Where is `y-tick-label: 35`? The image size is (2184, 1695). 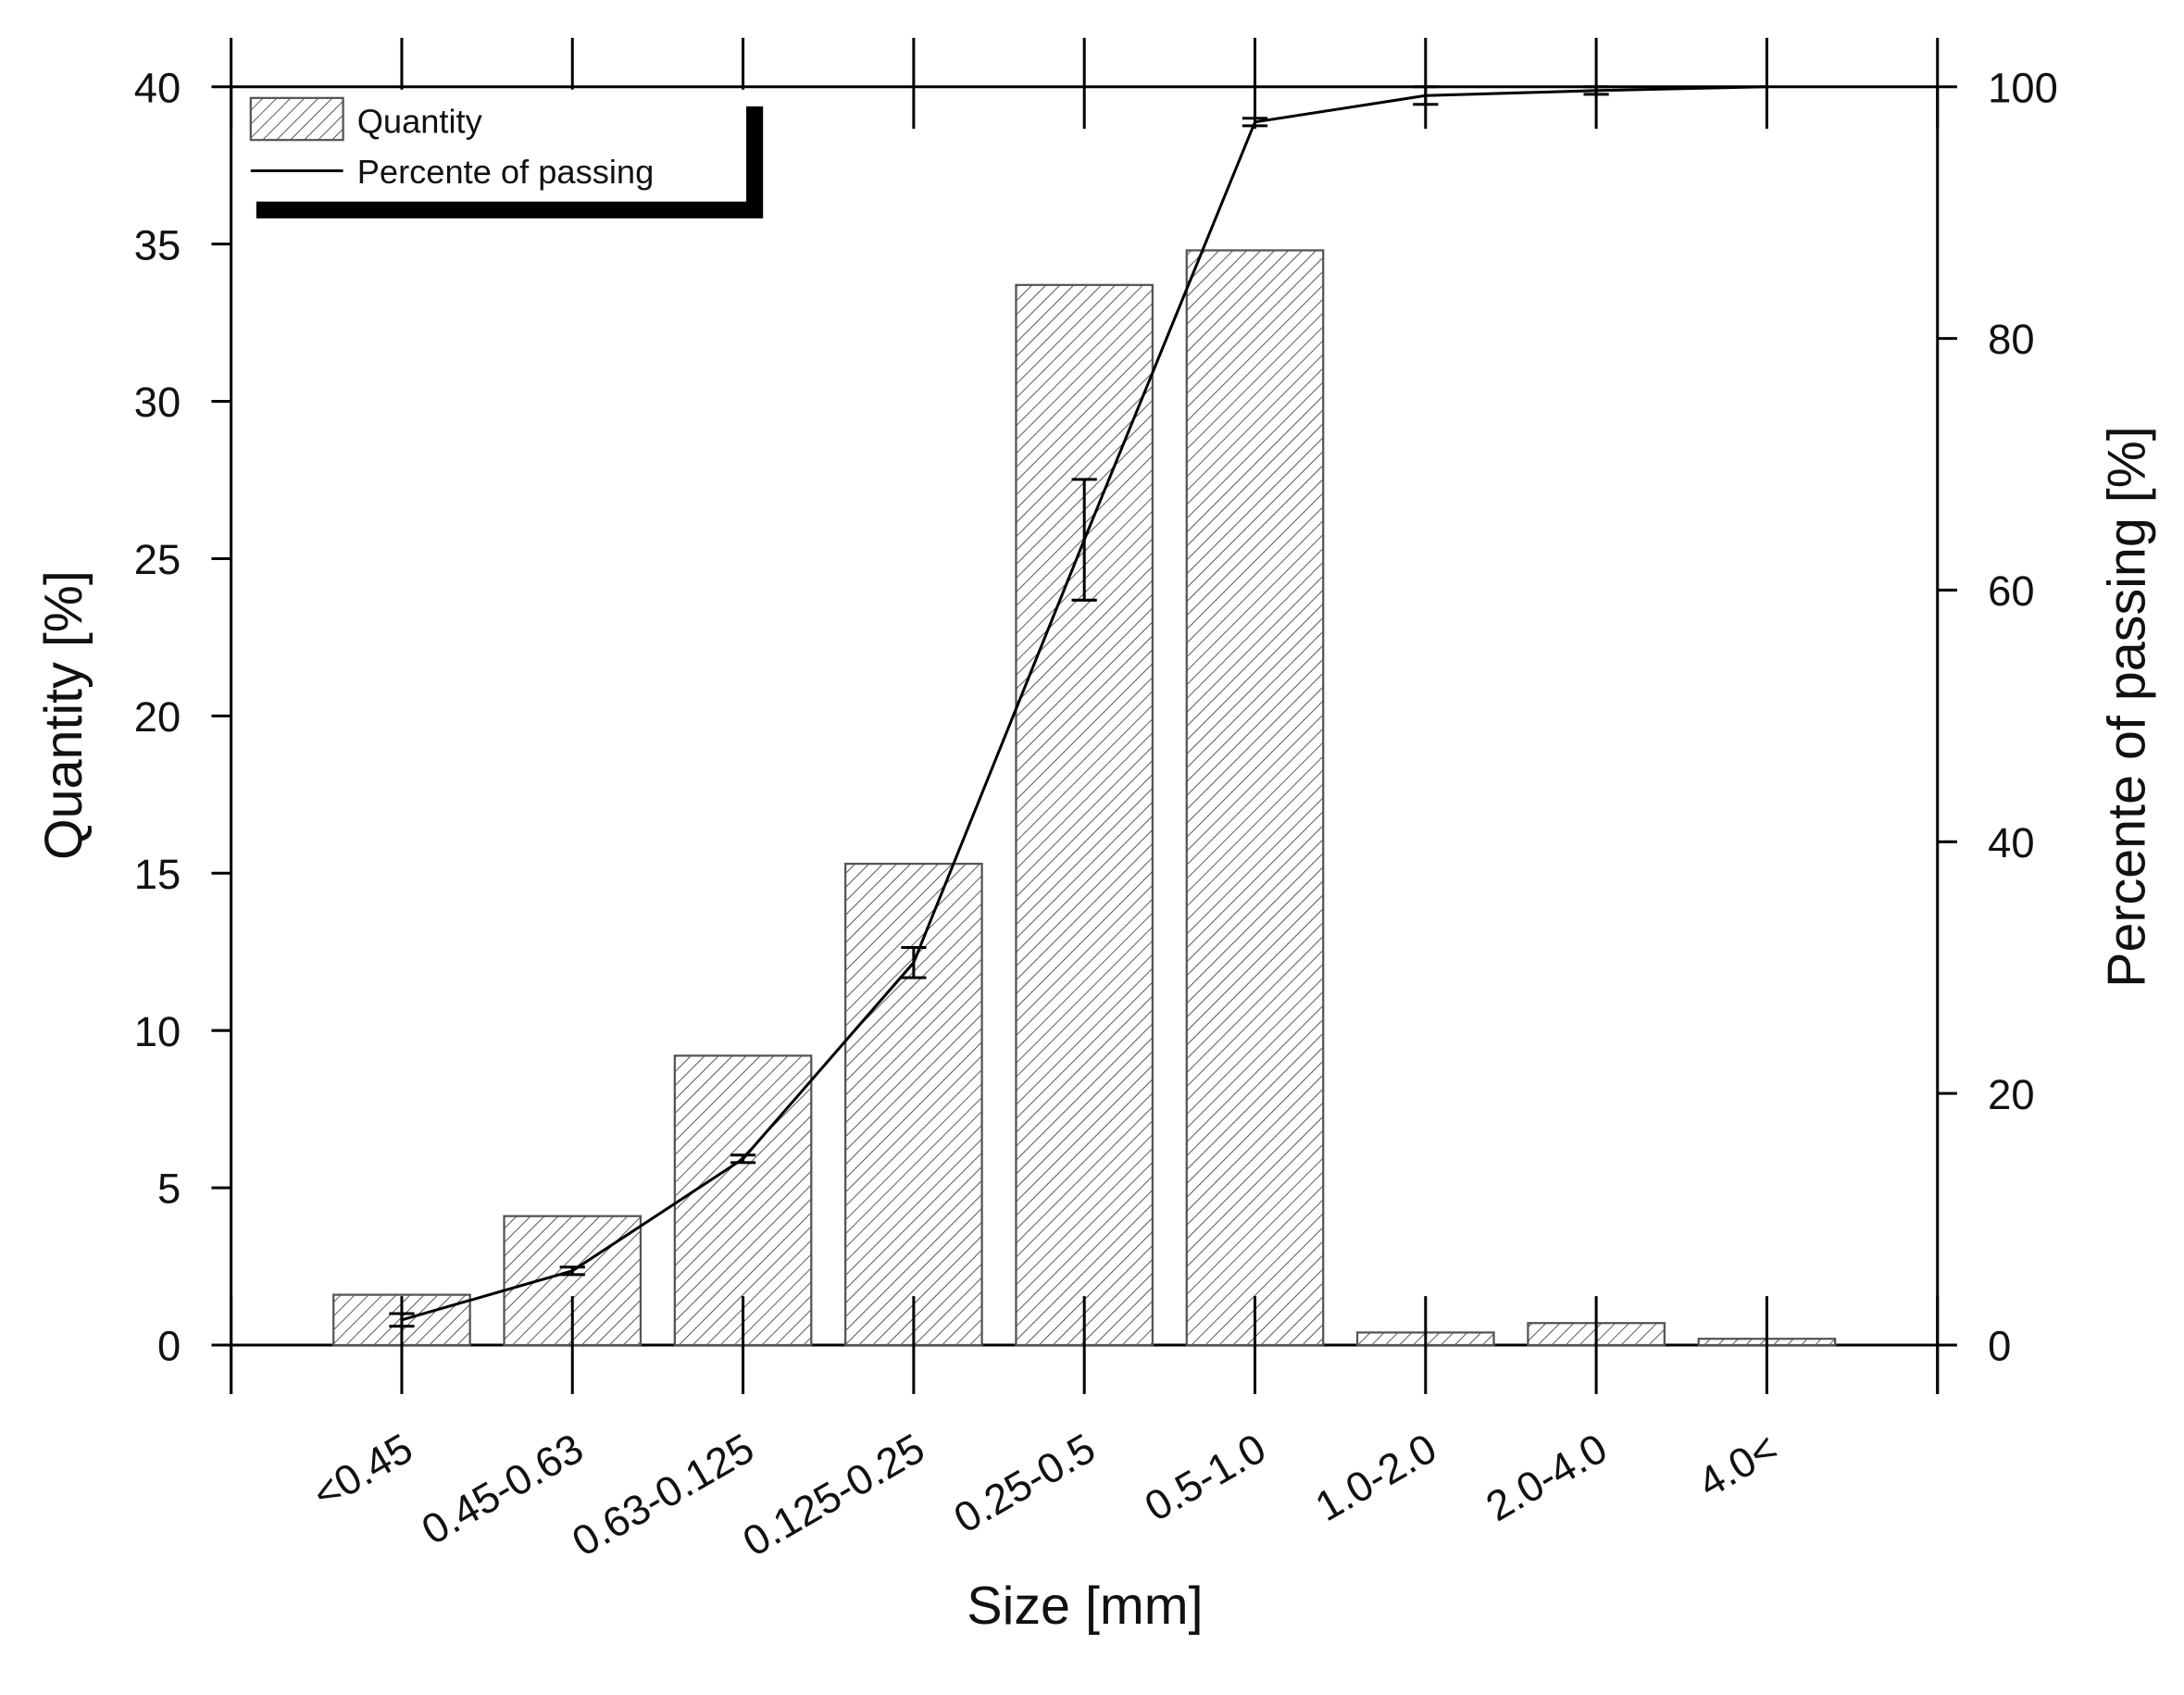
y-tick-label: 35 is located at coordinates (157, 245).